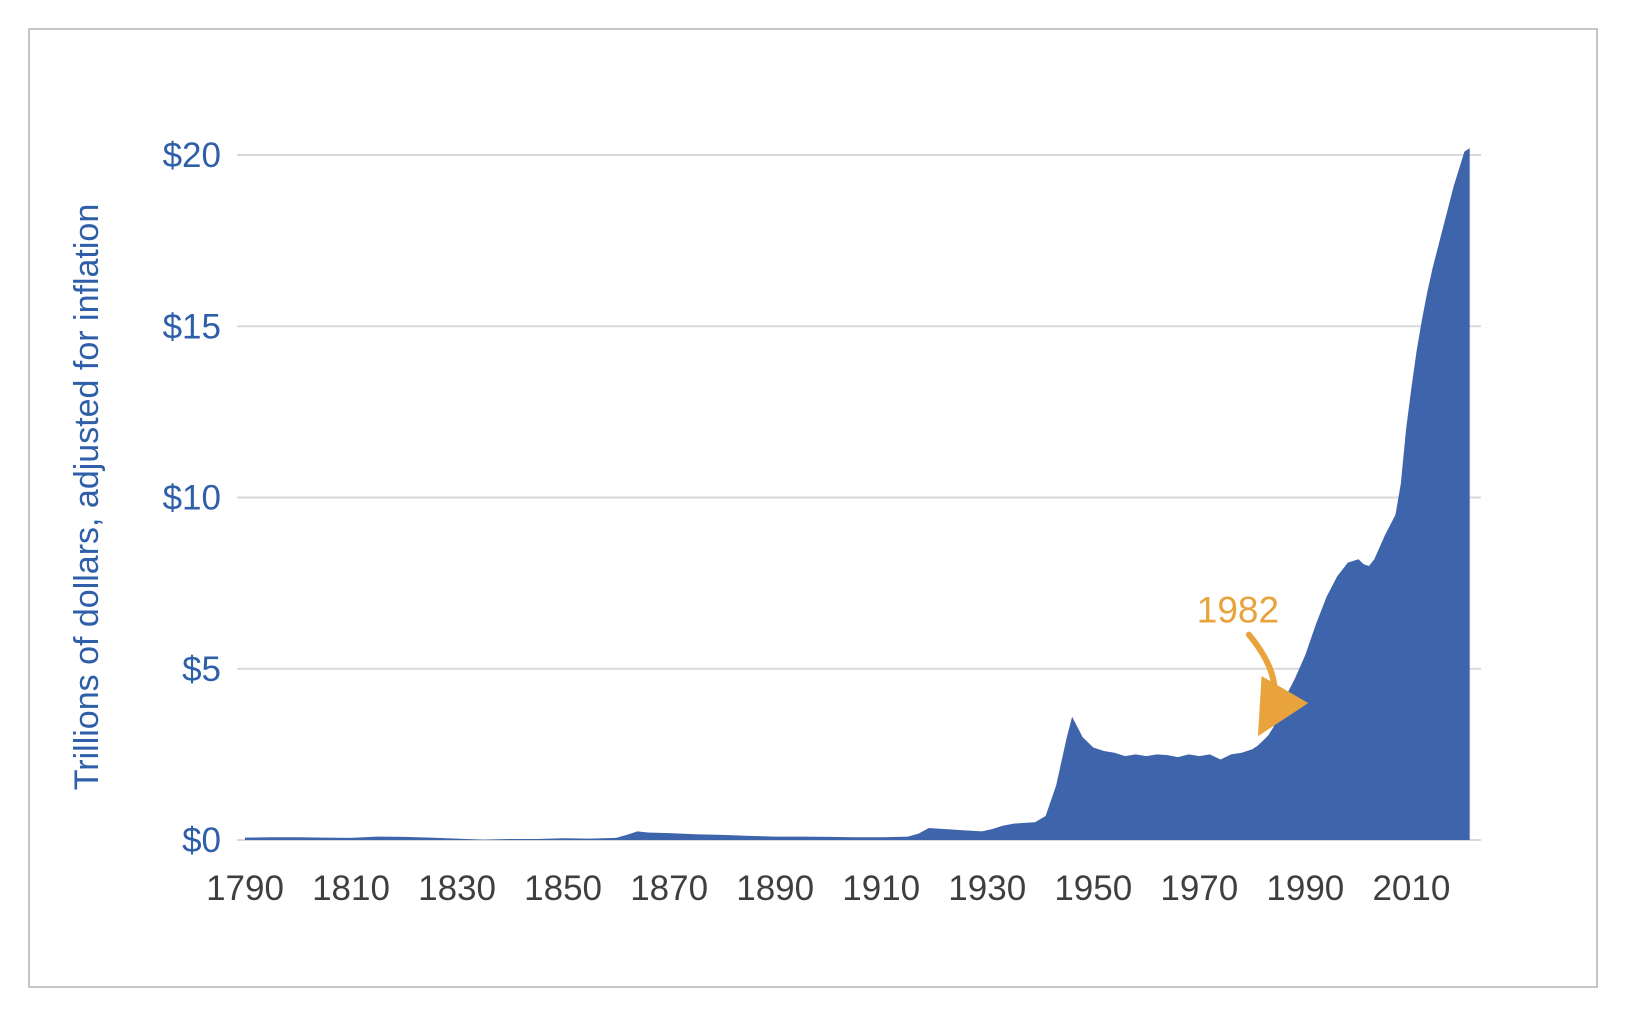  I want to click on x-tick-label: 1970, so click(1199, 888).